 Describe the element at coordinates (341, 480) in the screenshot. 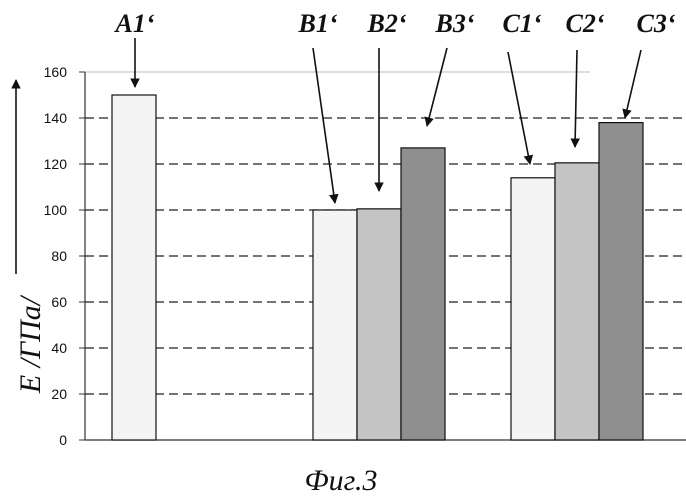

I see `figure-caption: Фиг.3` at that location.